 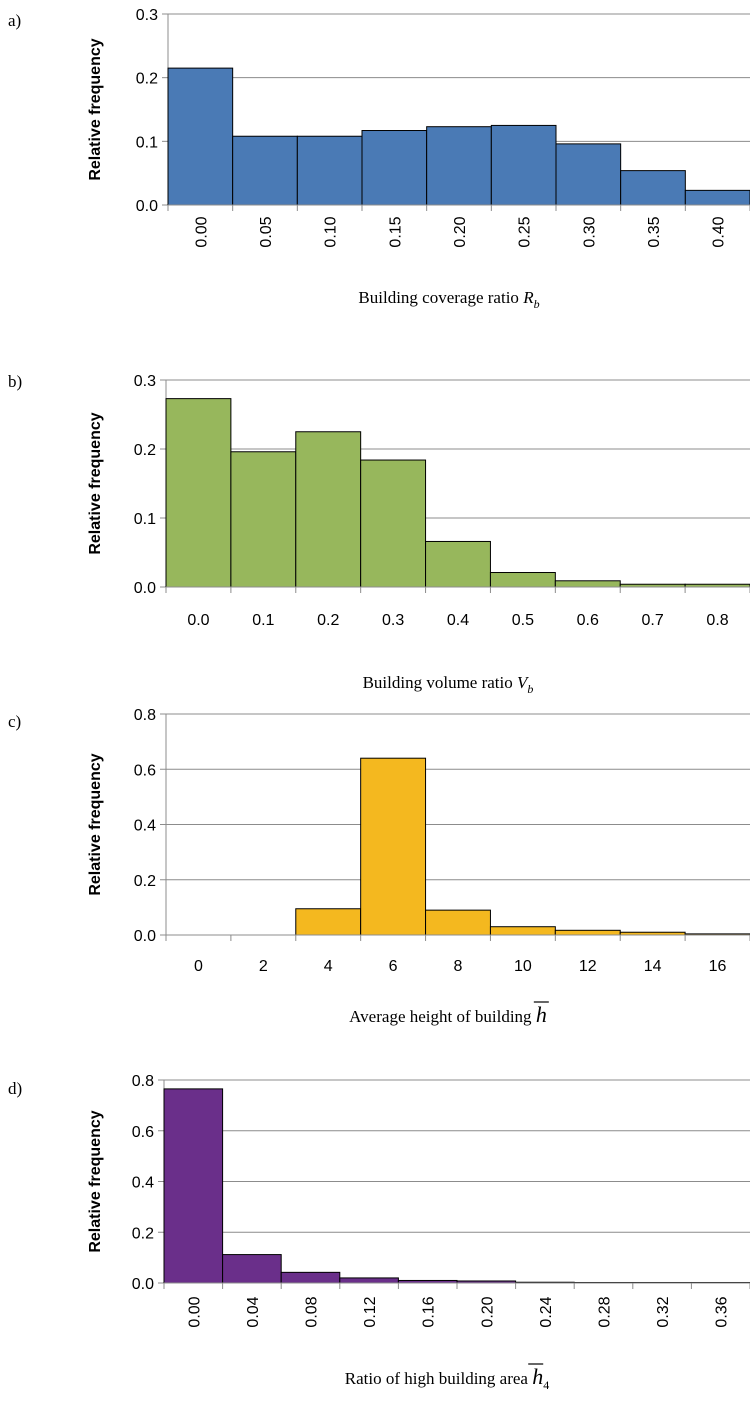 I want to click on x-tick-label: 0.40, so click(x=719, y=231).